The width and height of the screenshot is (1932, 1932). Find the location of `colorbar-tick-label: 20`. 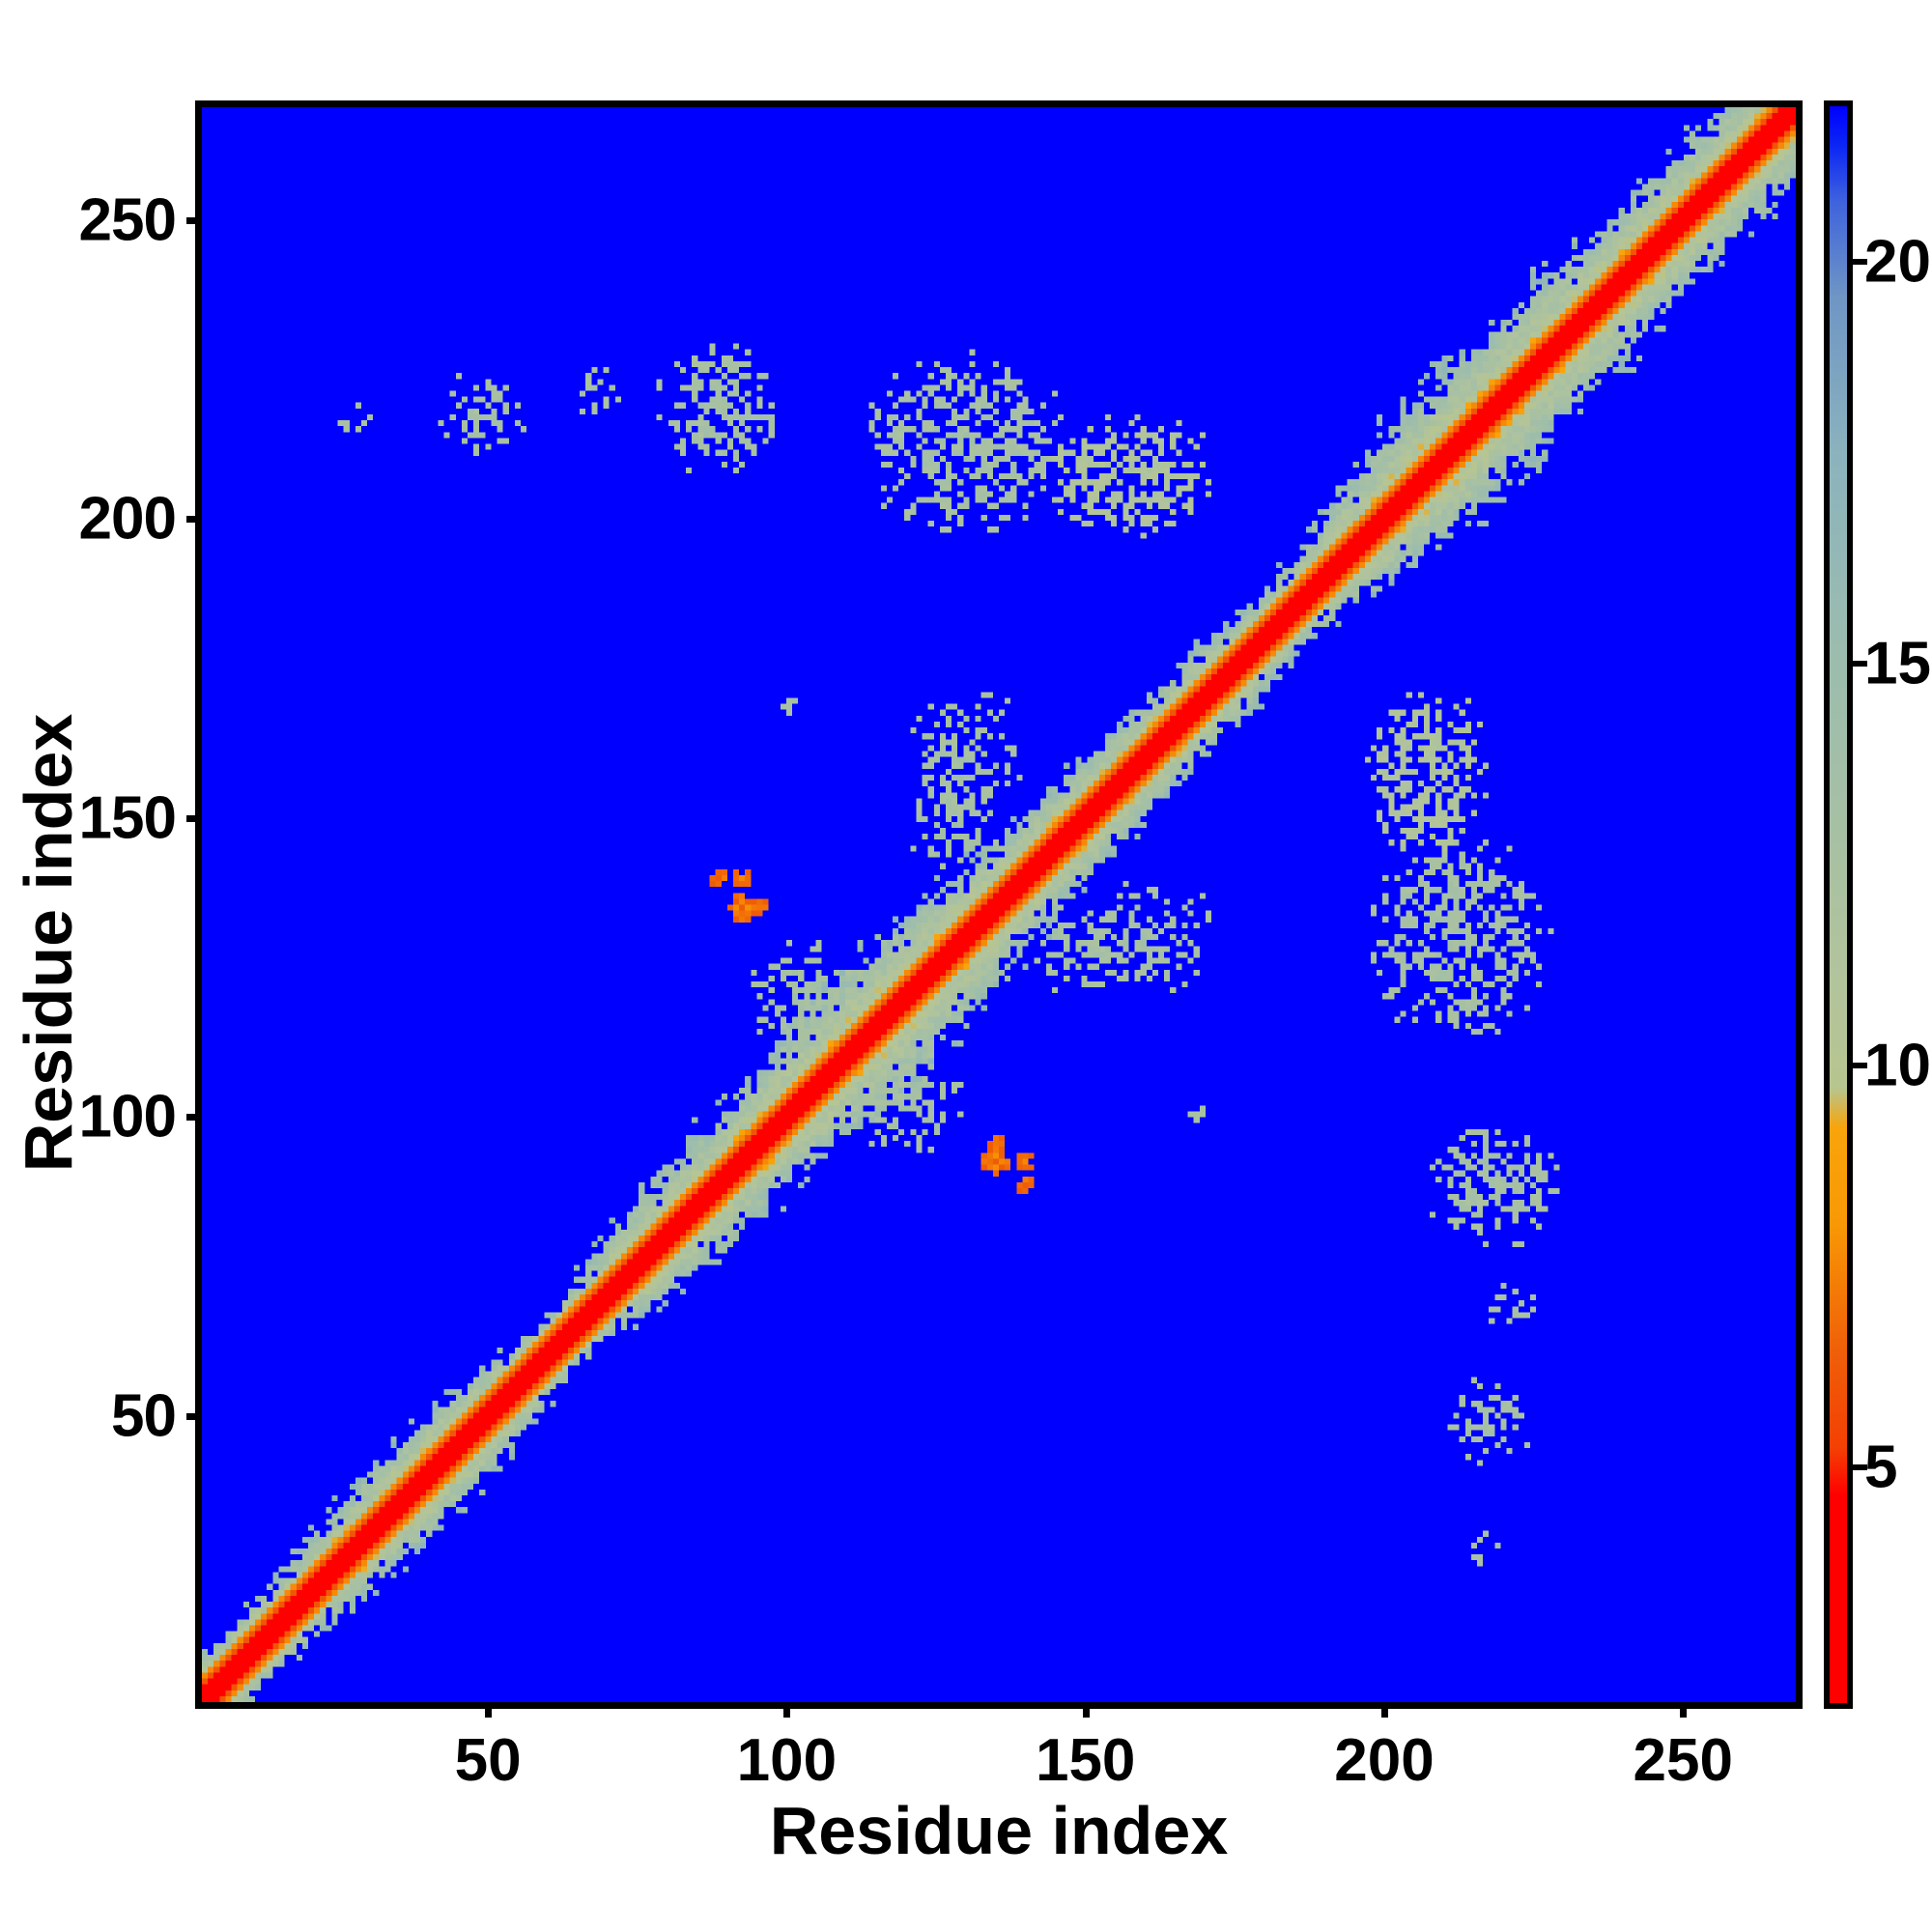

colorbar-tick-label: 20 is located at coordinates (1897, 261).